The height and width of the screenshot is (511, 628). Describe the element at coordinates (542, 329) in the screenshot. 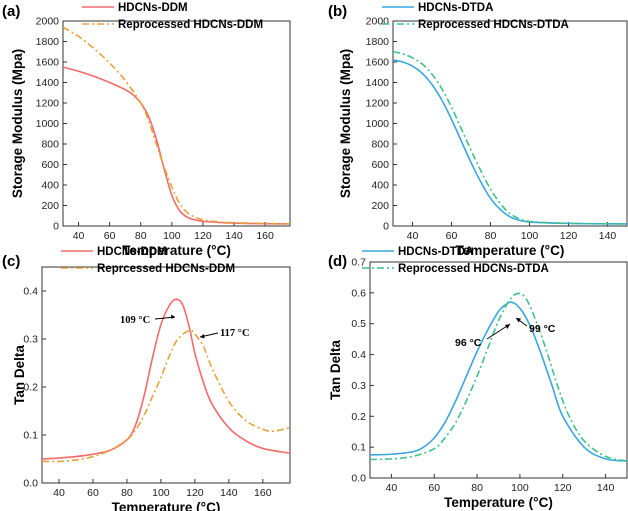

I see `peak-annotation: 99 °C` at that location.